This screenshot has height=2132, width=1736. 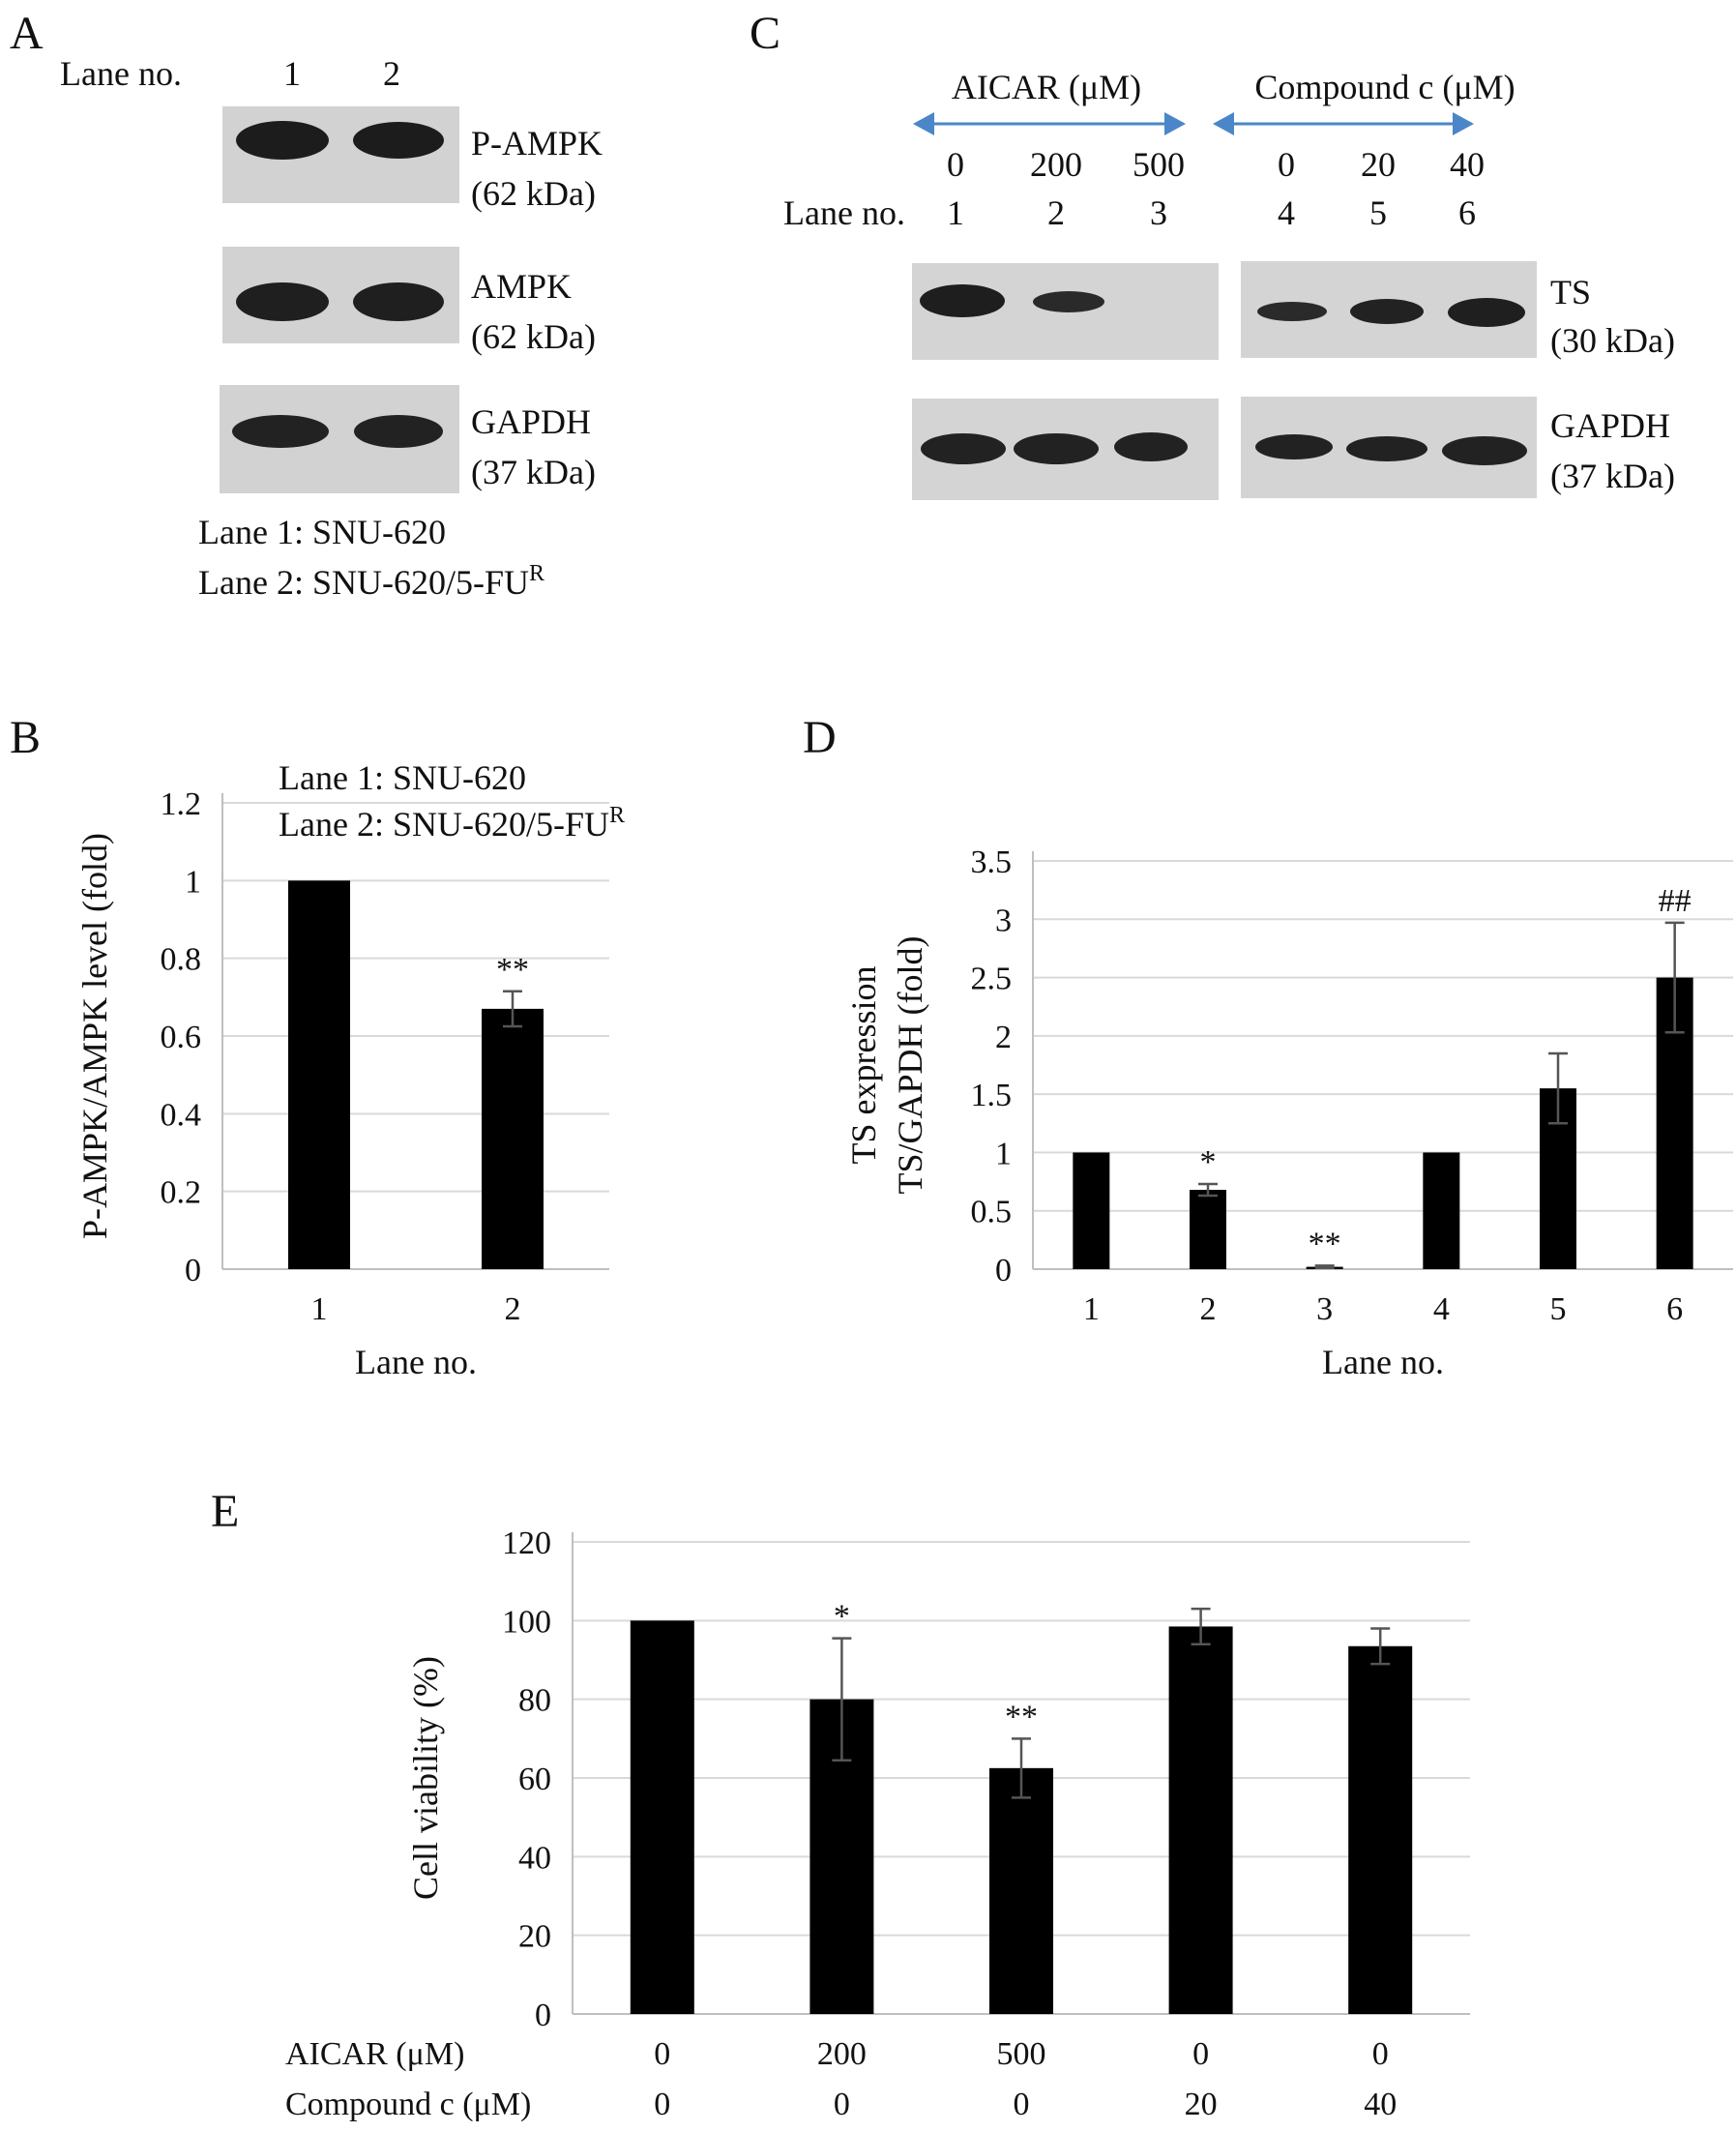 What do you see at coordinates (1612, 476) in the screenshot?
I see `blot-kda: (37 kDa)` at bounding box center [1612, 476].